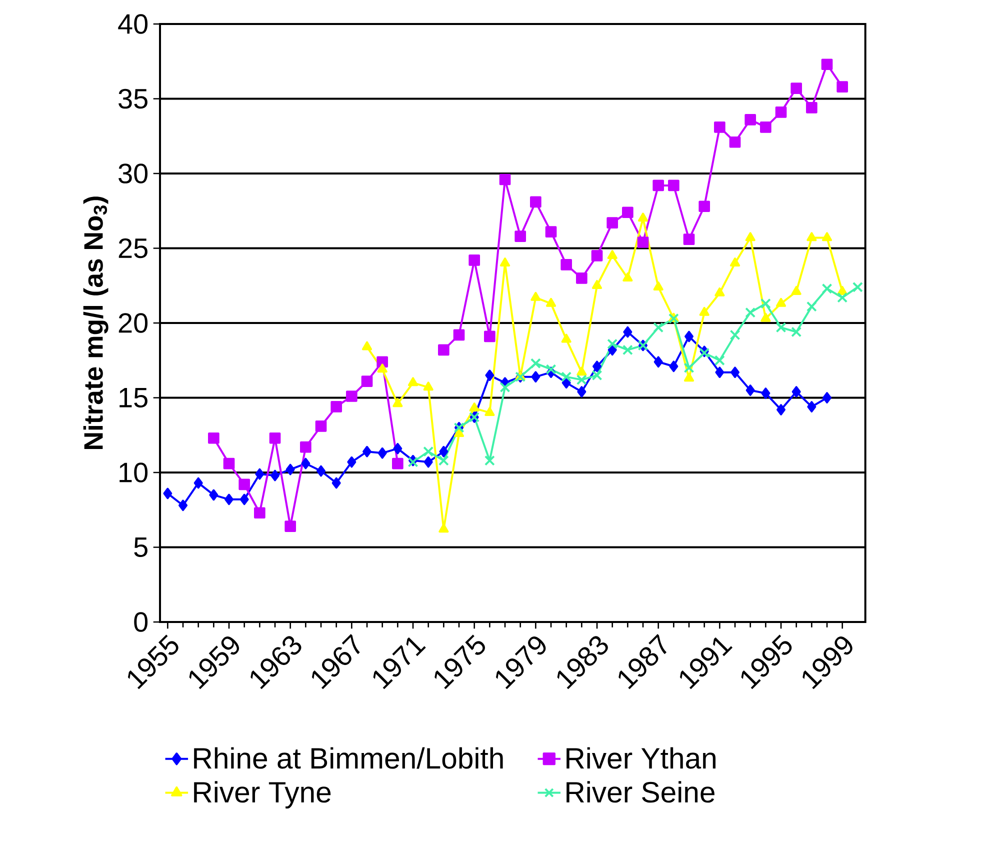 This screenshot has height=844, width=985. Describe the element at coordinates (262, 794) in the screenshot. I see `legend-label: River Tyne` at that location.